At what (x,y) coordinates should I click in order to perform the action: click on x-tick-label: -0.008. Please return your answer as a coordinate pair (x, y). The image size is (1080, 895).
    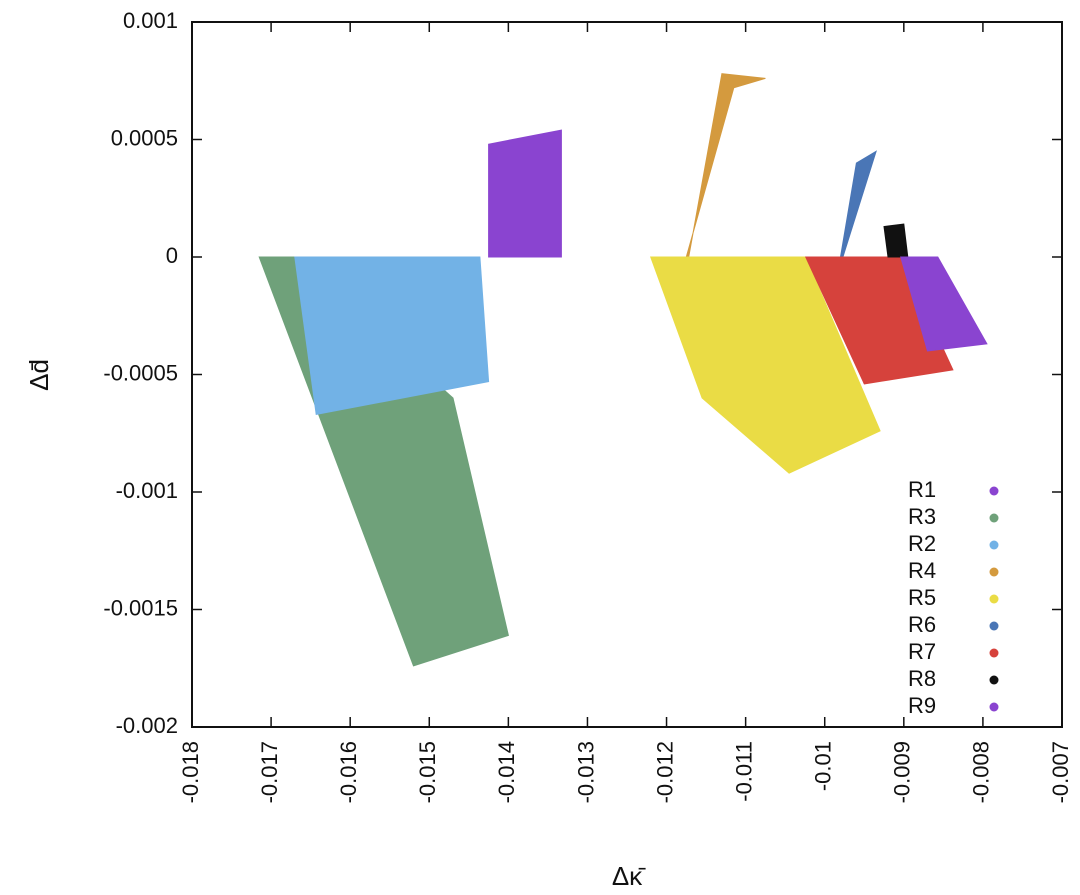
    Looking at the image, I should click on (981, 772).